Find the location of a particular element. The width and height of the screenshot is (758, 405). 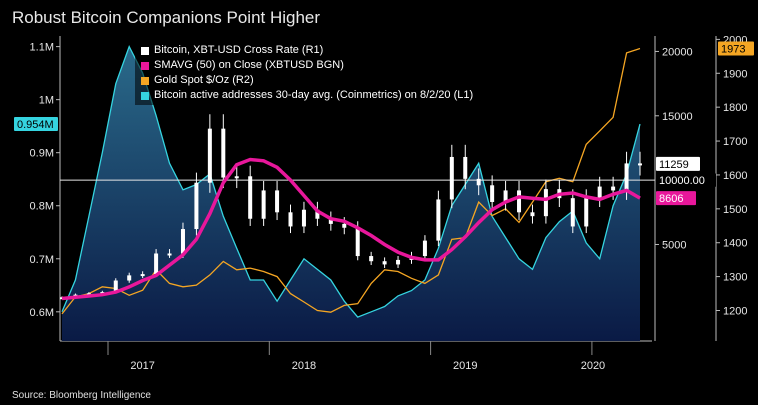

right2-tick-label: 1500 is located at coordinates (735, 210).